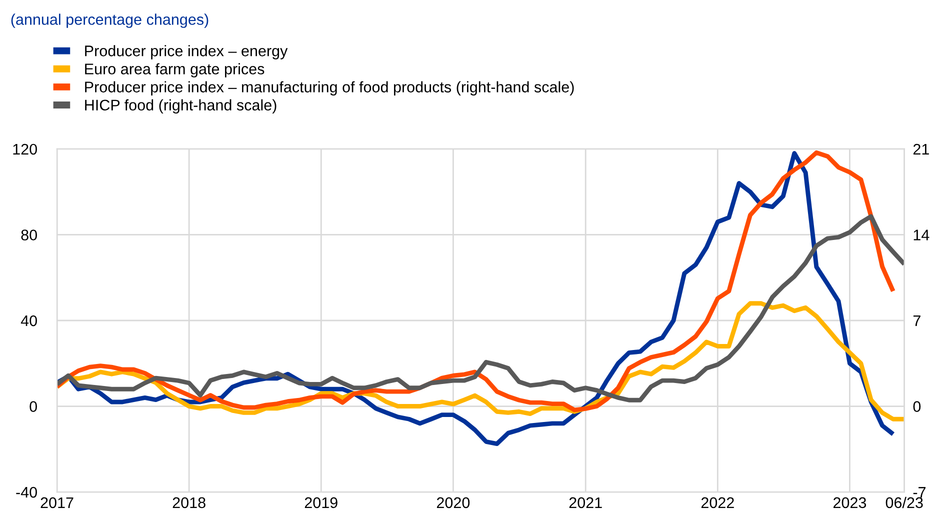 This screenshot has width=944, height=520. What do you see at coordinates (717, 502) in the screenshot?
I see `x-tick-label: 2022` at bounding box center [717, 502].